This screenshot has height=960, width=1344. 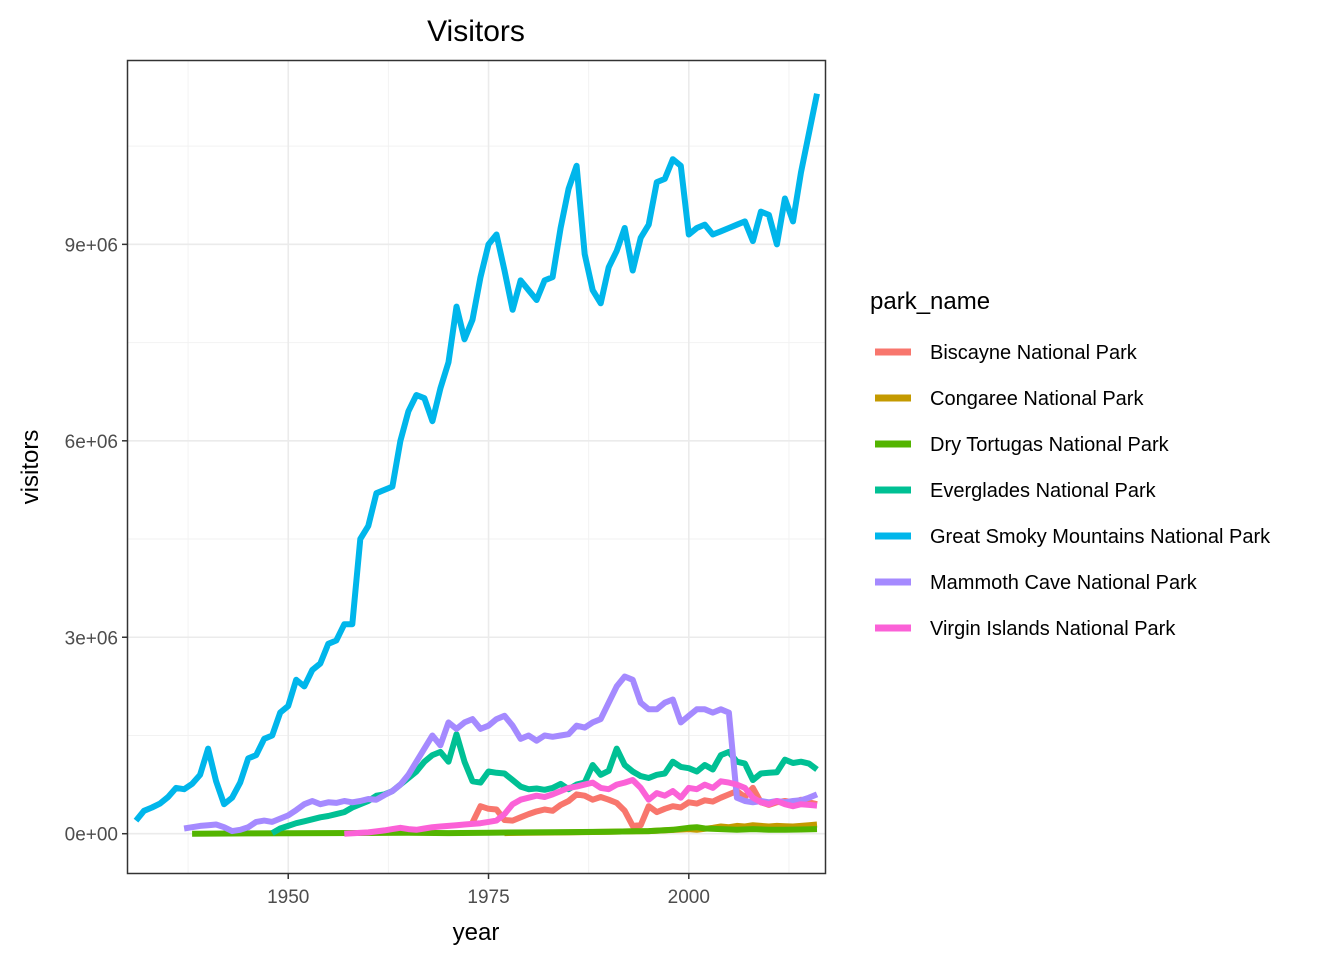 I want to click on x-tick-label: 1950, so click(x=288, y=897).